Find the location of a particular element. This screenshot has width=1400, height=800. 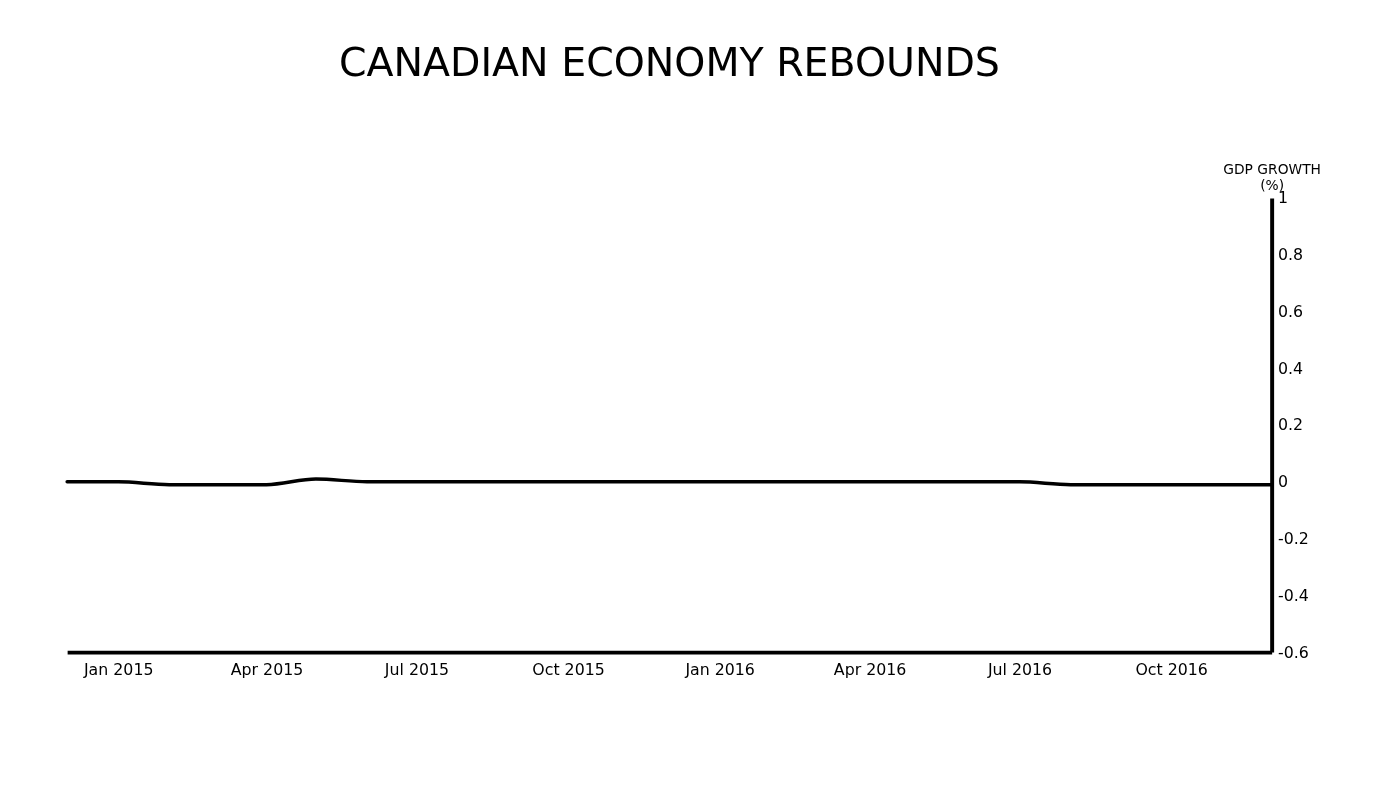

x-tick-label: Apr 2015 is located at coordinates (267, 670).